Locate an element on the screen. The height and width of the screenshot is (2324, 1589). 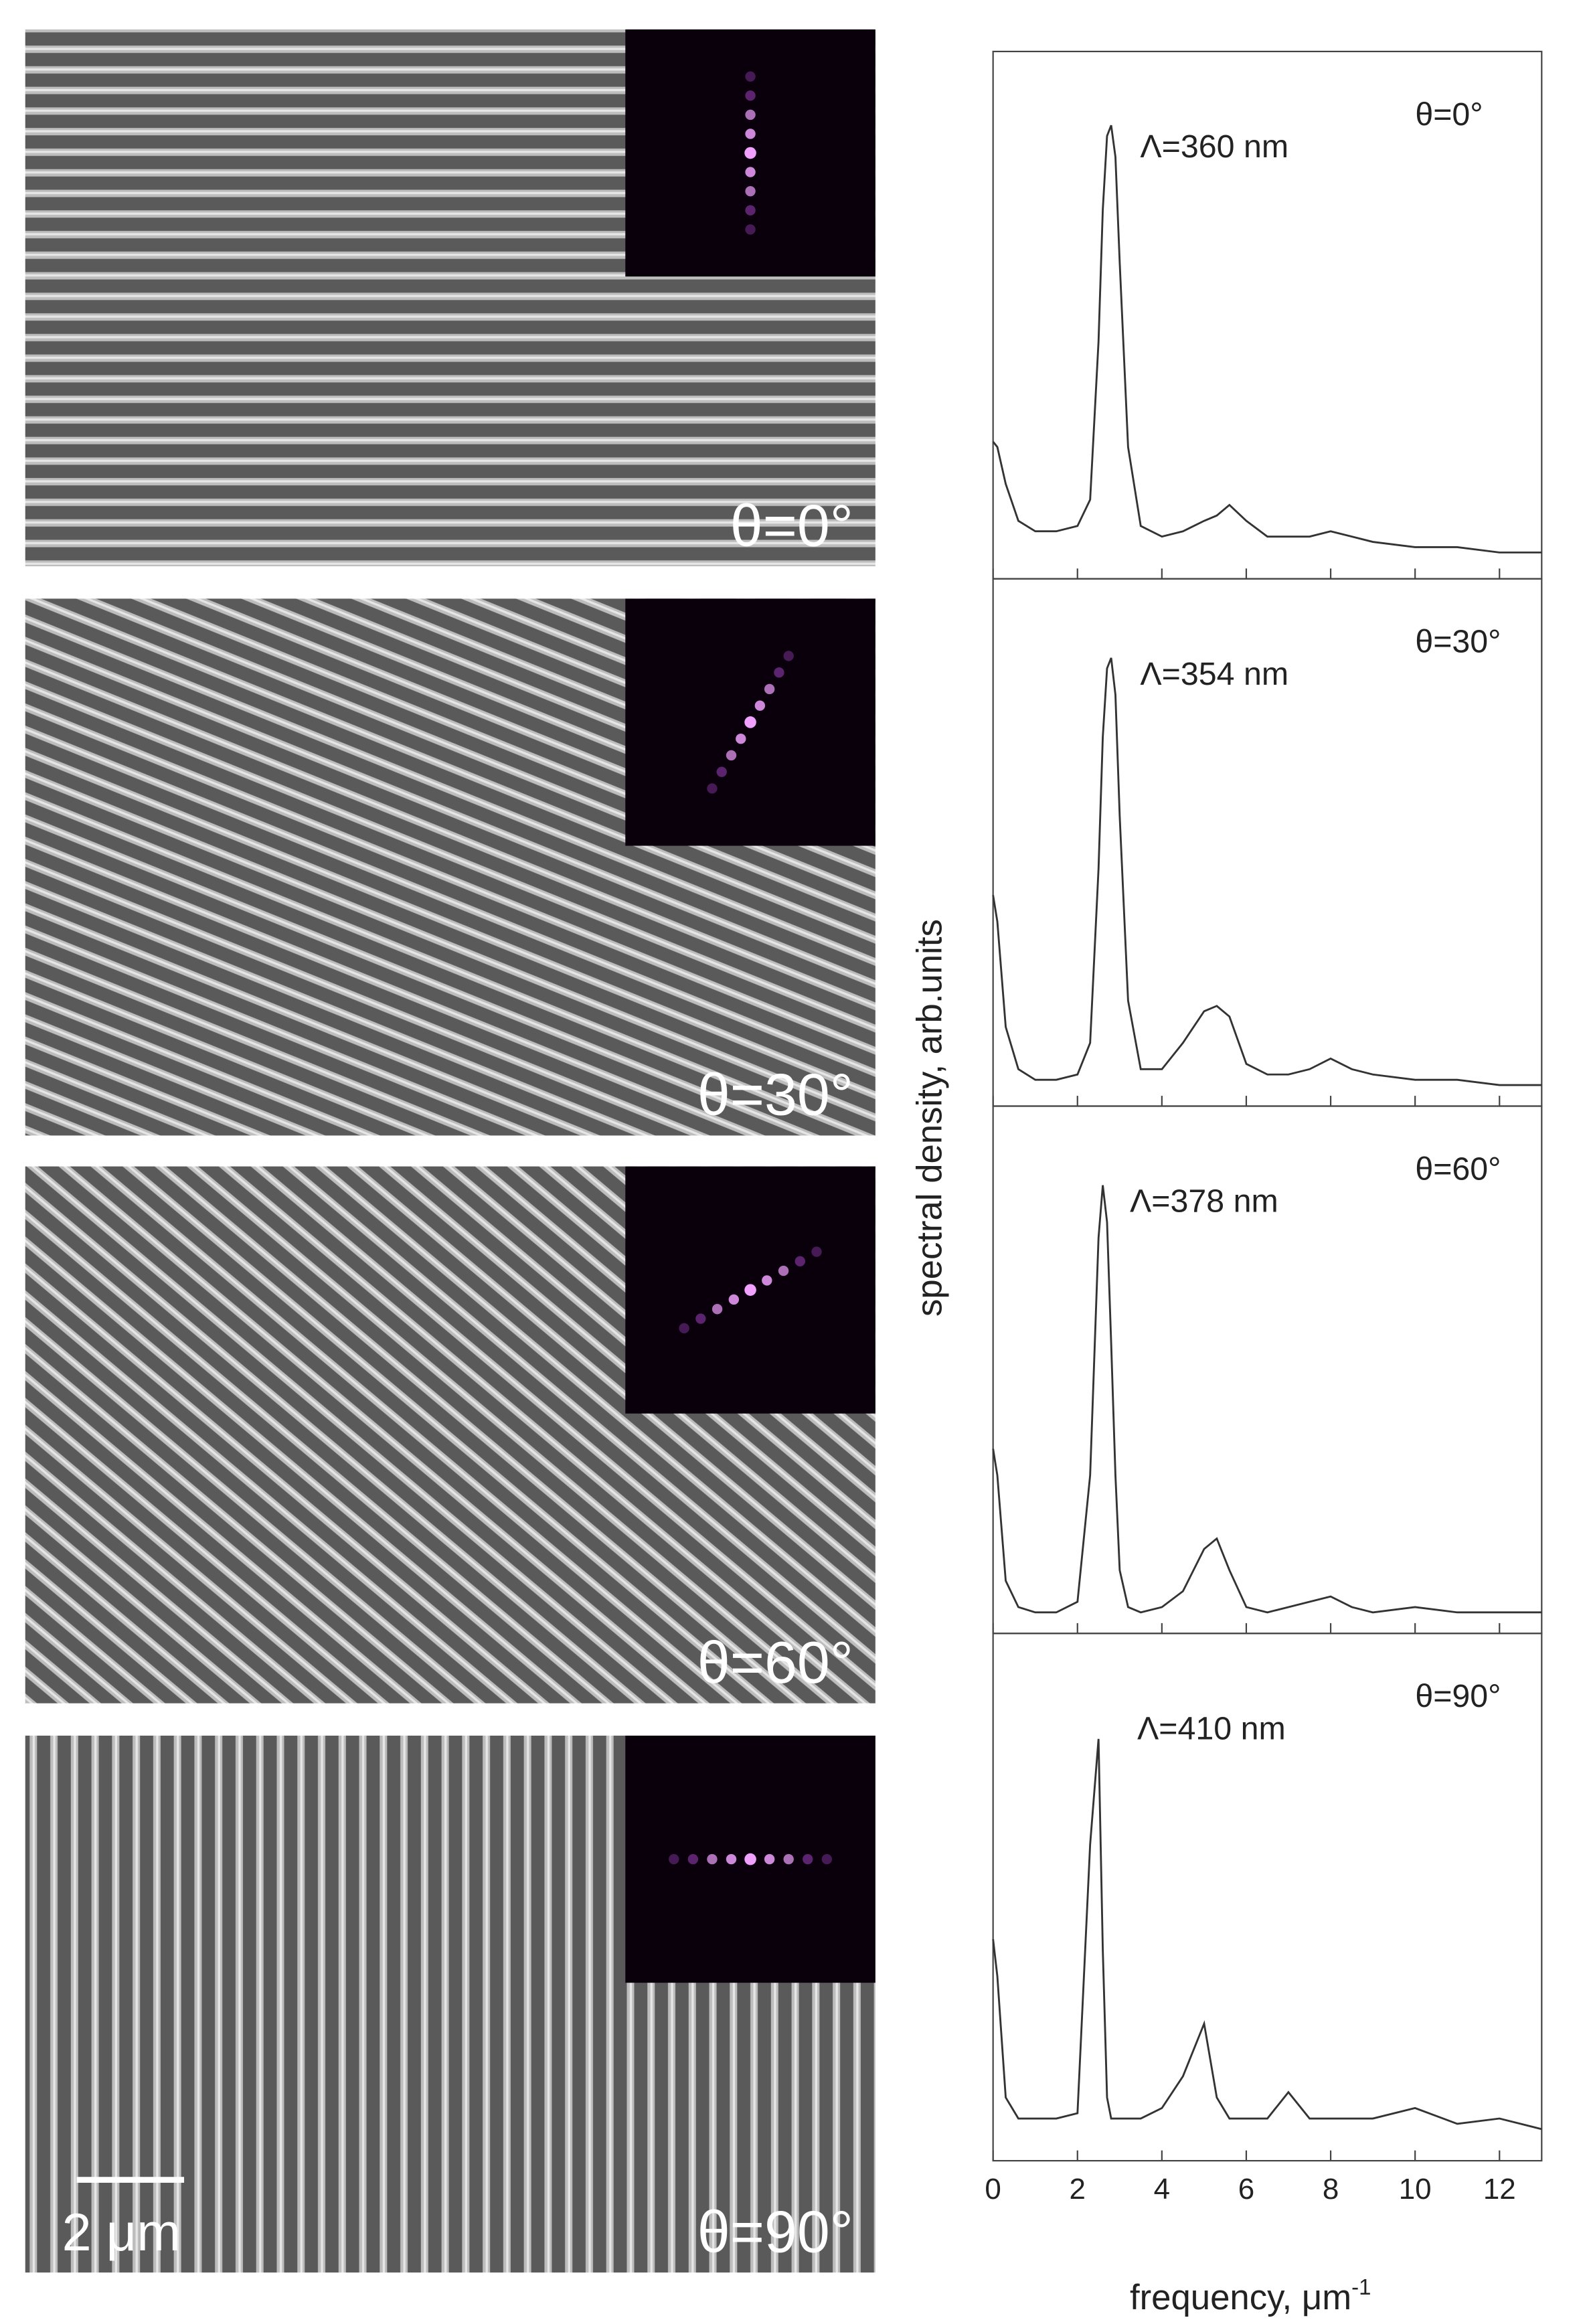
x-tick-label: 2 is located at coordinates (1078, 2189).